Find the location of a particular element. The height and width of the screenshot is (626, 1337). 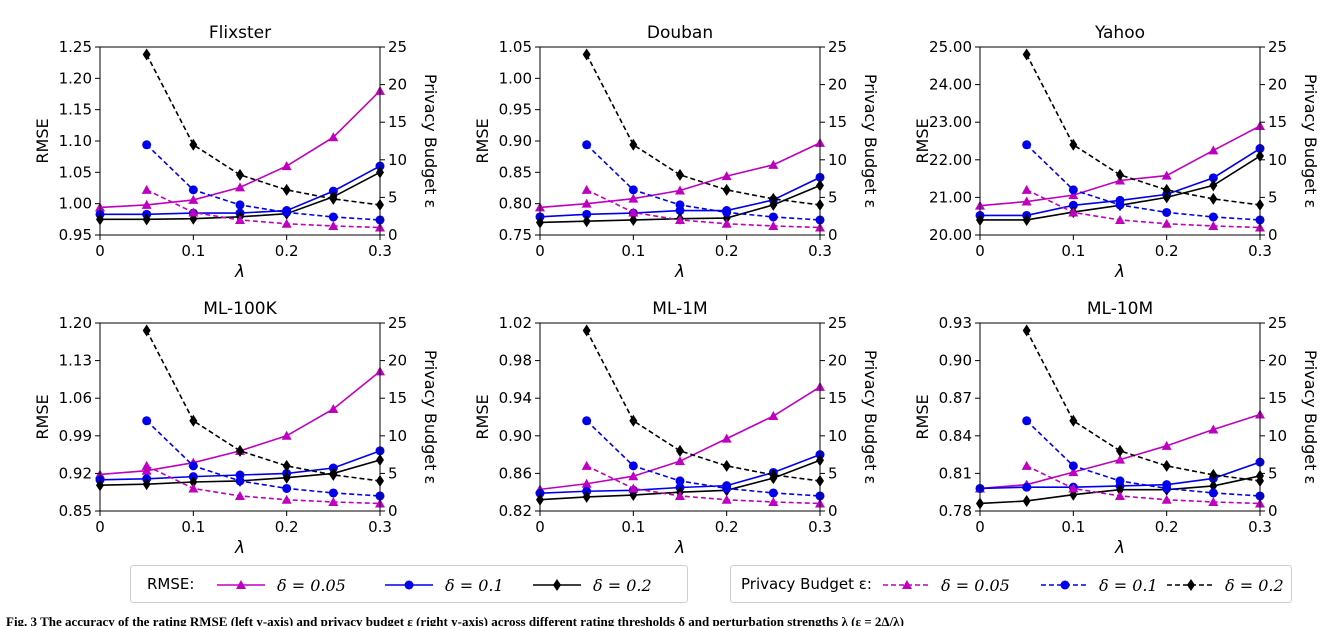

y-tick-label: 0.92 is located at coordinates (75, 473).